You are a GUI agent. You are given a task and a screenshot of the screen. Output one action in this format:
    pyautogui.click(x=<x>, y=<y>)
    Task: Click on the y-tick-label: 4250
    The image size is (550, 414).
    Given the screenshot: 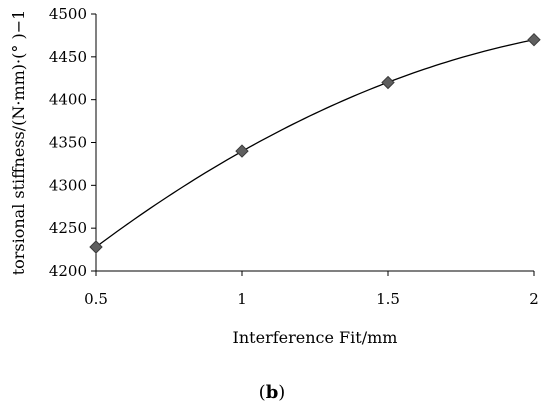 What is the action you would take?
    pyautogui.click(x=68, y=228)
    